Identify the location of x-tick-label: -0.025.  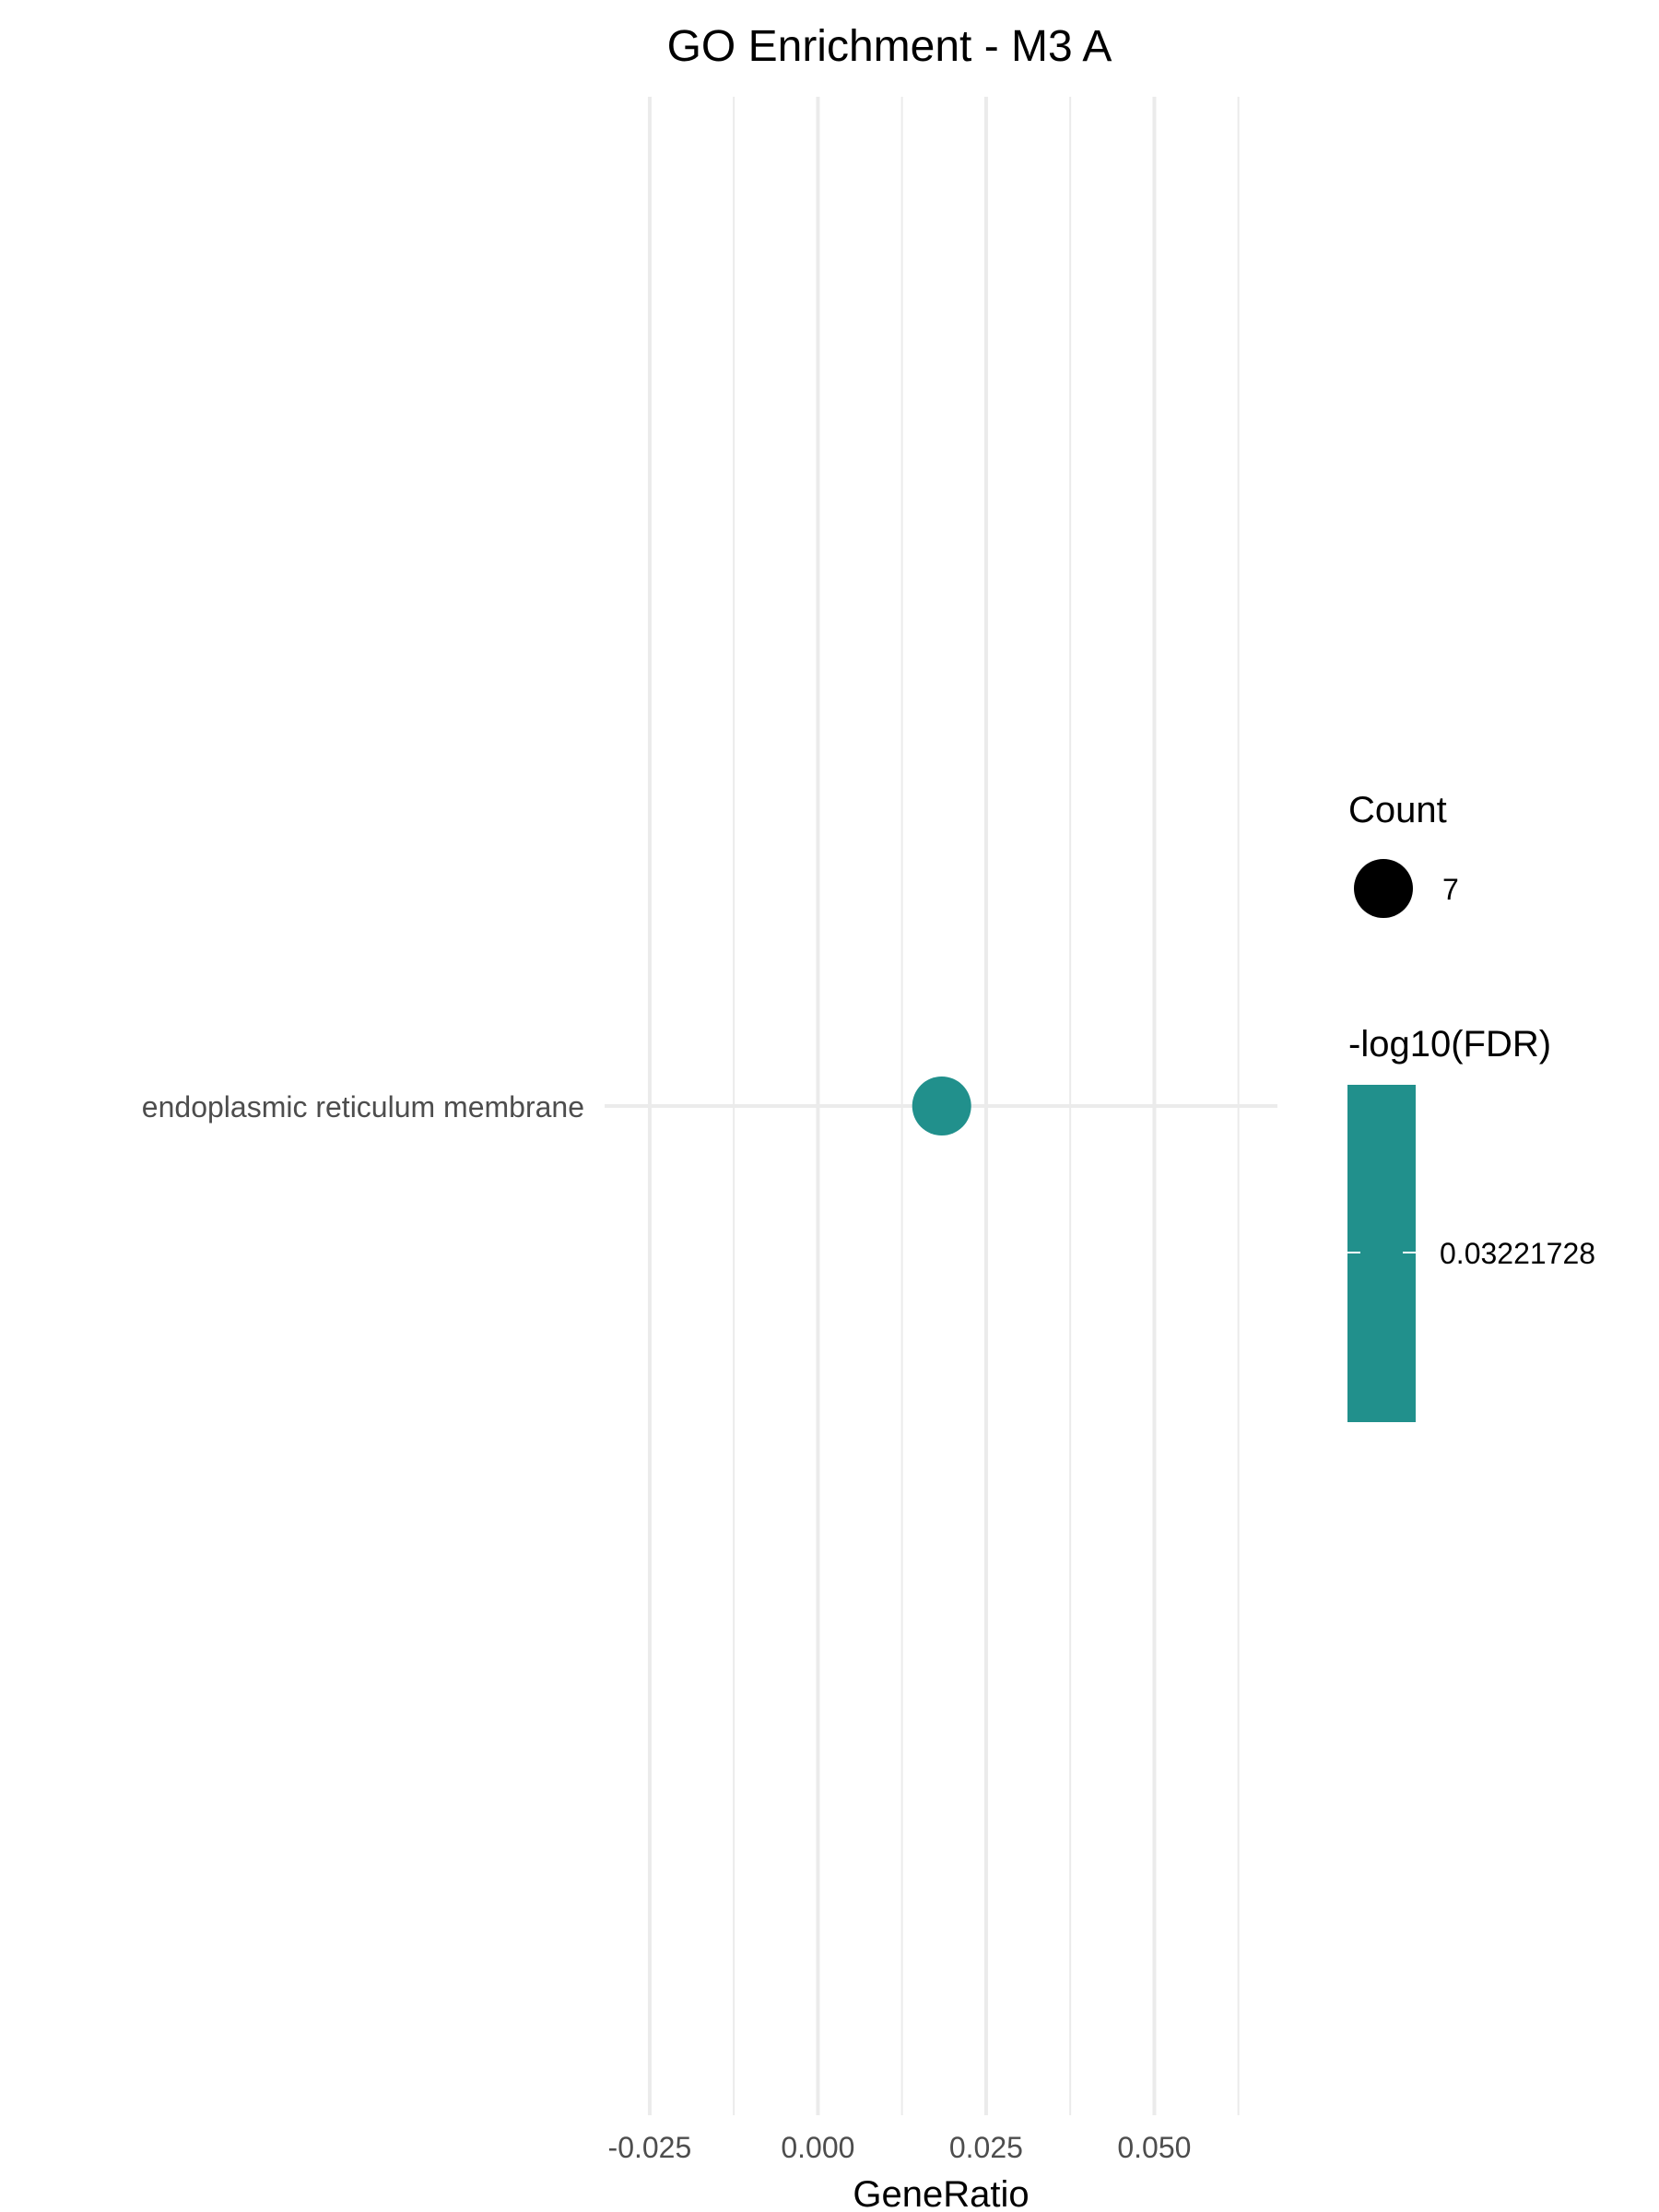
(650, 2147).